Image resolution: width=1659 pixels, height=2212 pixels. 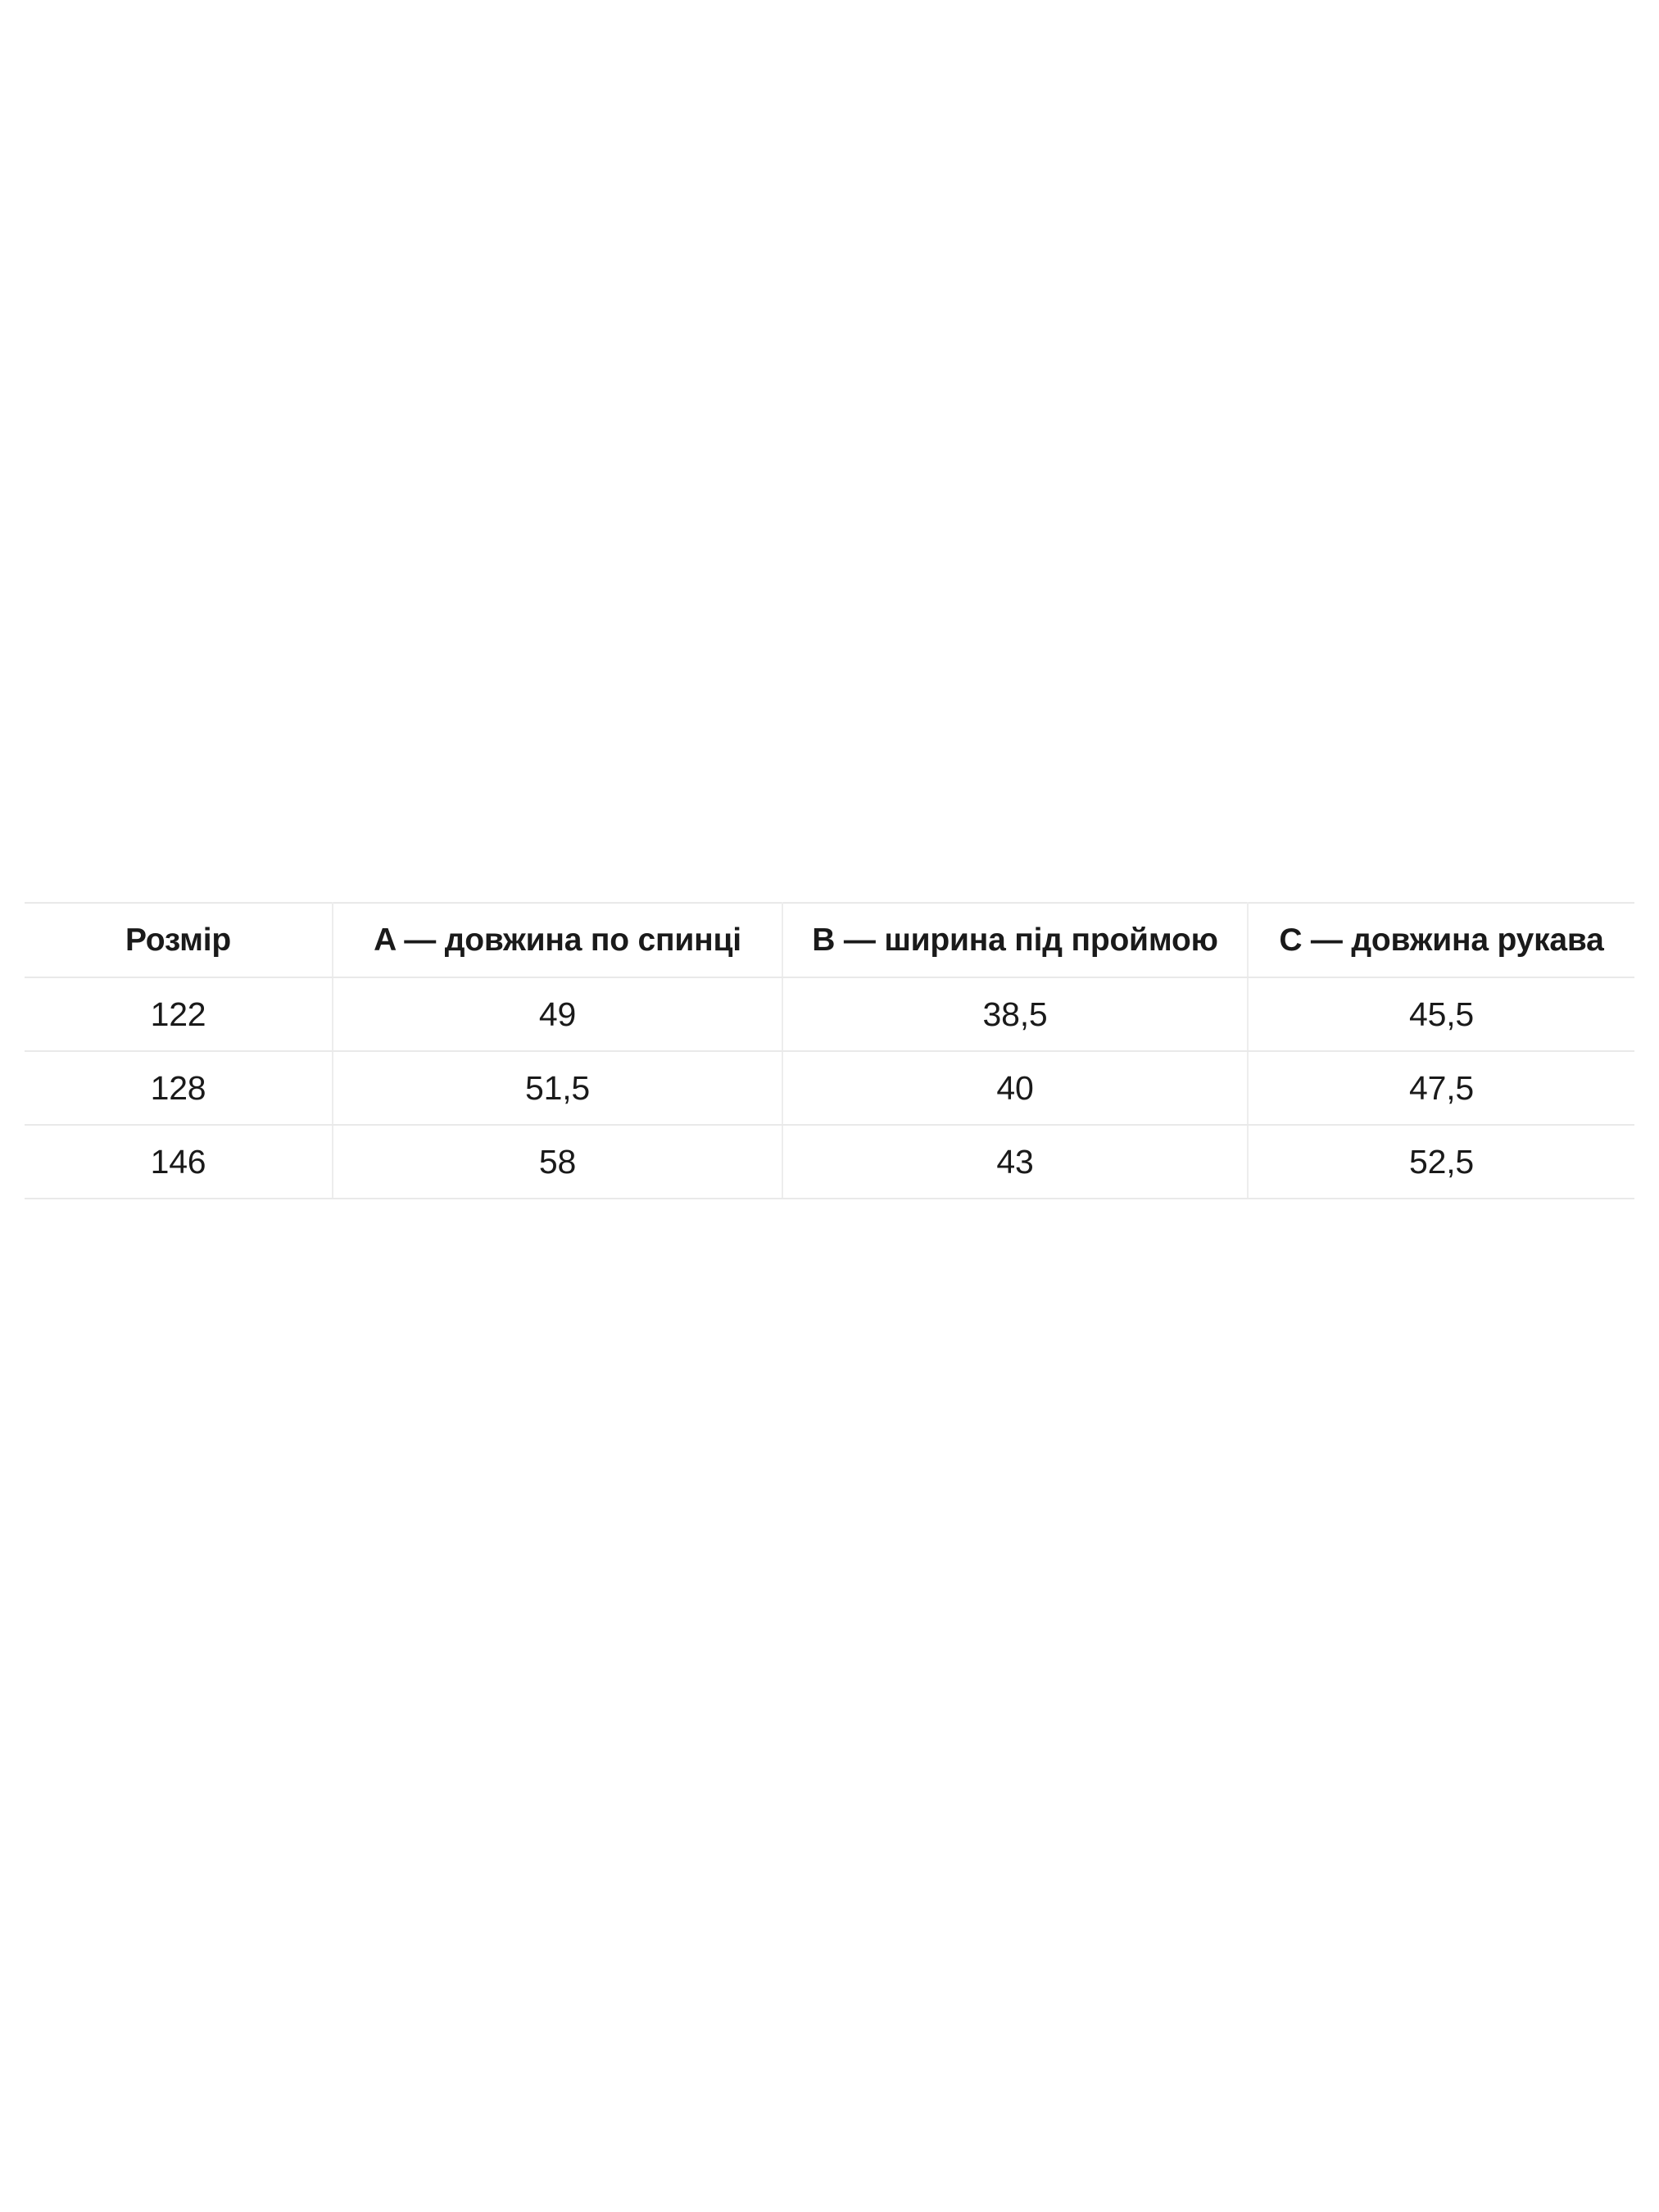 I want to click on cell-size: 122, so click(x=179, y=1014).